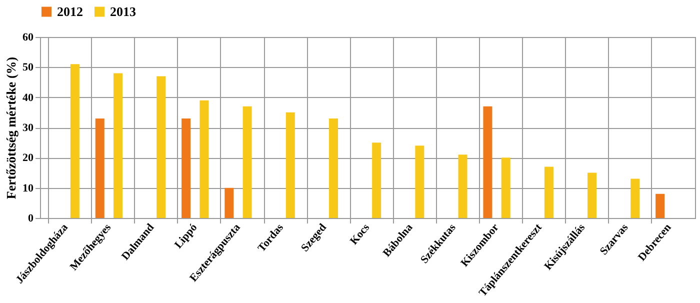  I want to click on y-axis-title: Fertőzöttség mértéke (%), so click(11, 128).